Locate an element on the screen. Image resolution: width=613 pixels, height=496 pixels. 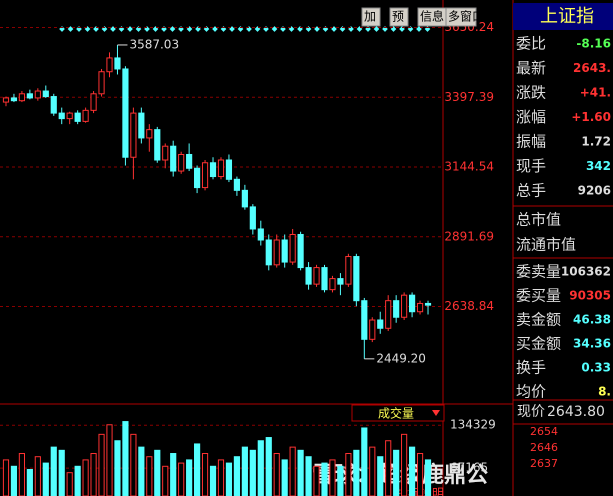
toolbar-label: 信息 is located at coordinates (432, 16).